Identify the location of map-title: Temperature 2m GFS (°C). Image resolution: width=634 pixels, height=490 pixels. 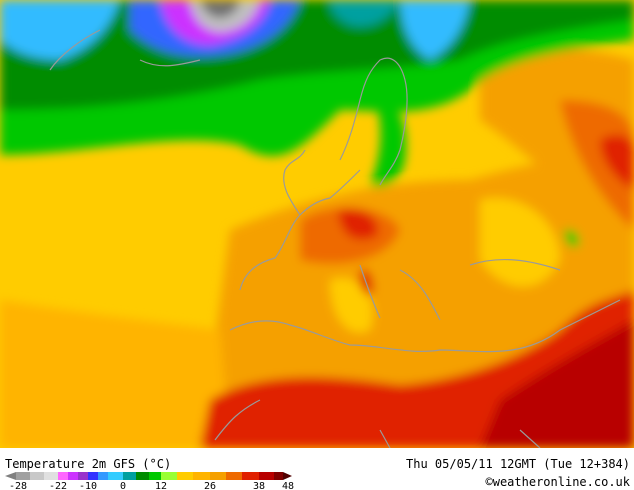
(88, 464).